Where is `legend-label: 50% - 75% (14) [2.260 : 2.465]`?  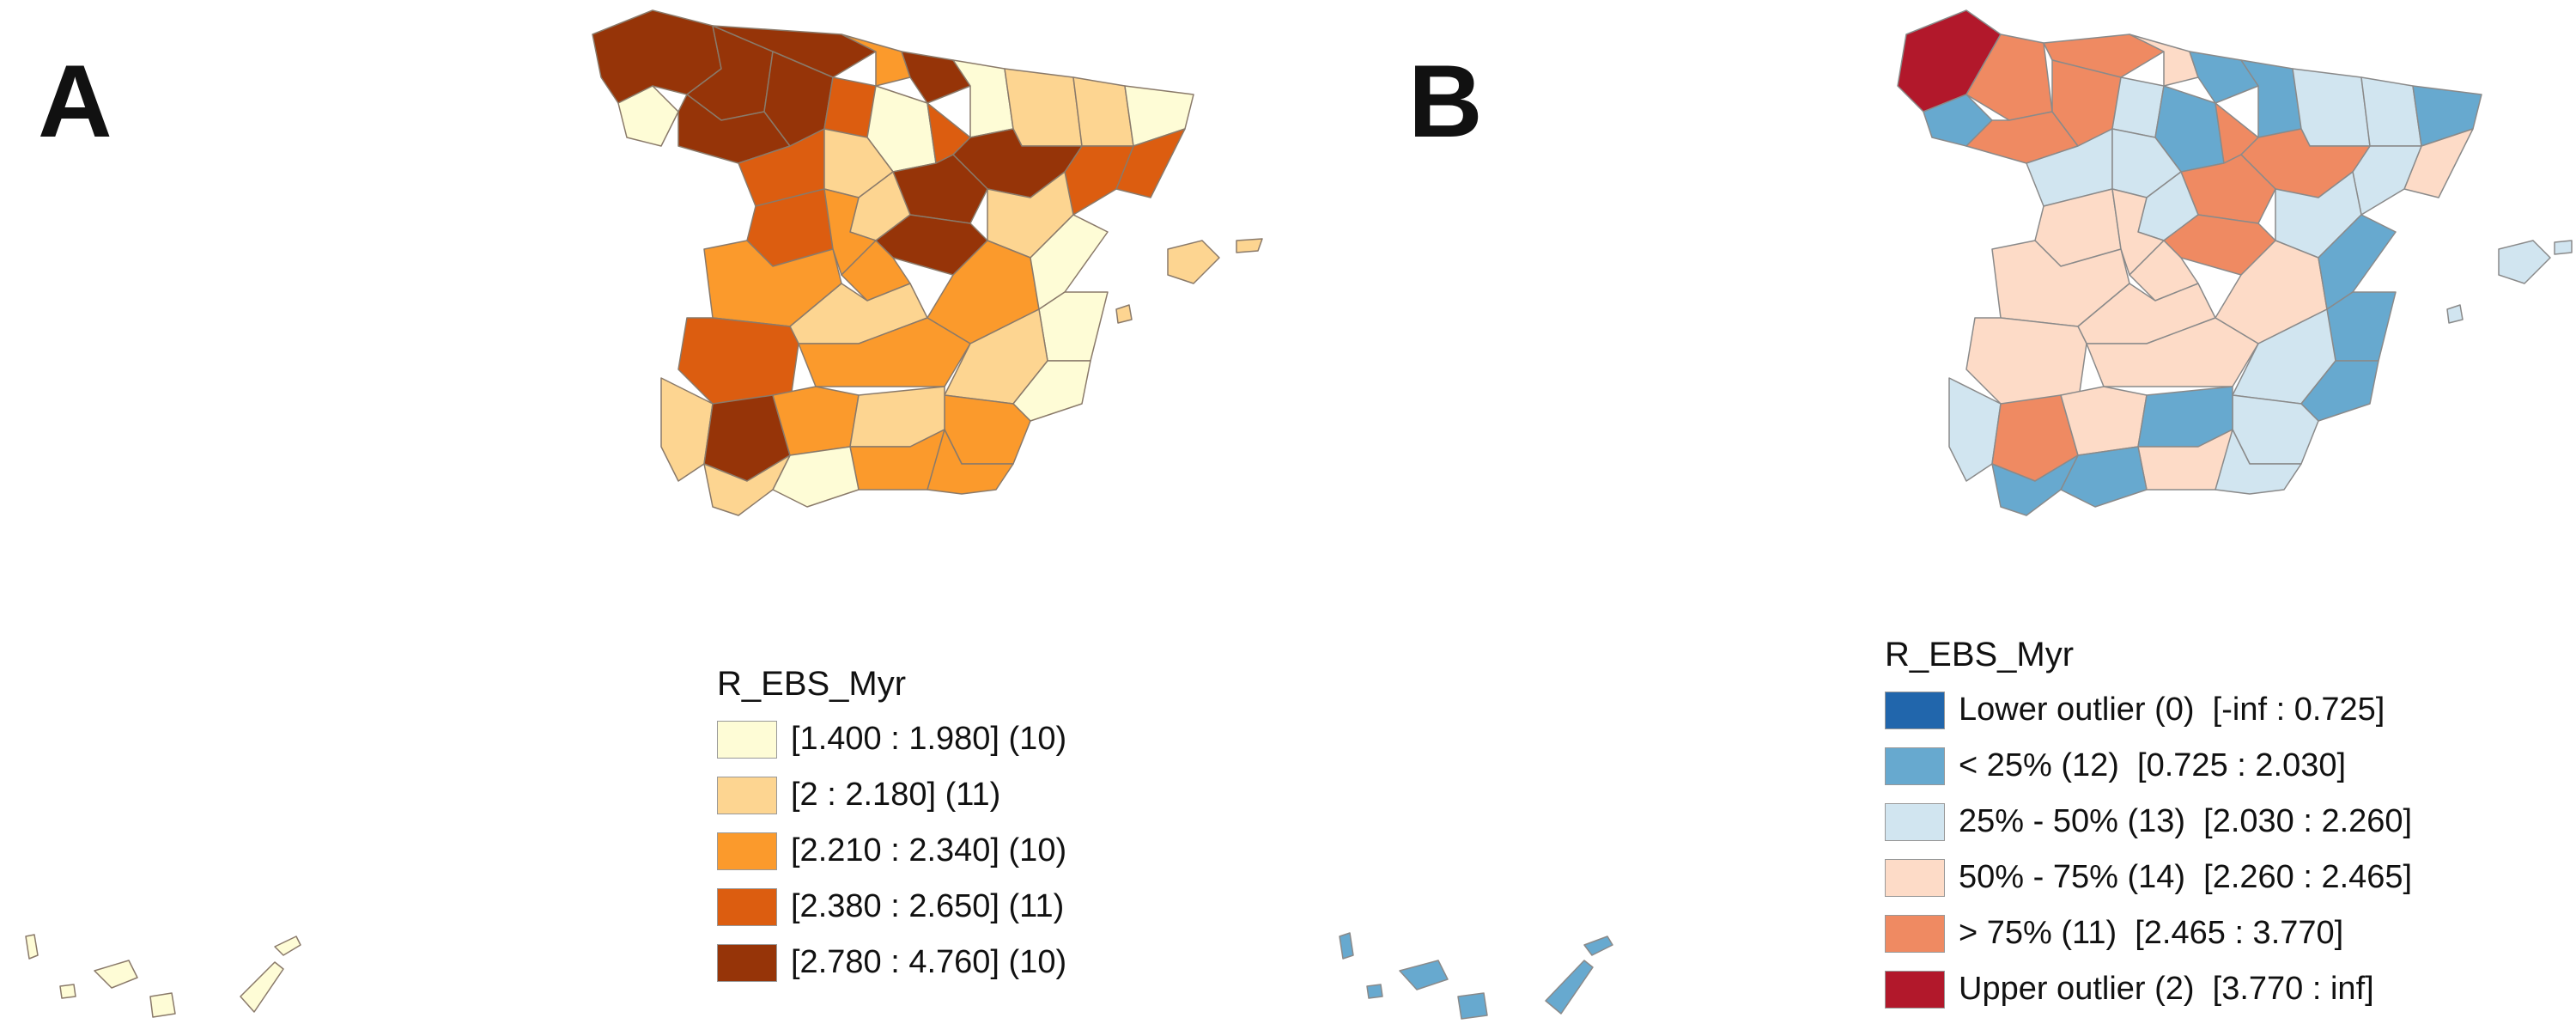 legend-label: 50% - 75% (14) [2.260 : 2.465] is located at coordinates (2186, 877).